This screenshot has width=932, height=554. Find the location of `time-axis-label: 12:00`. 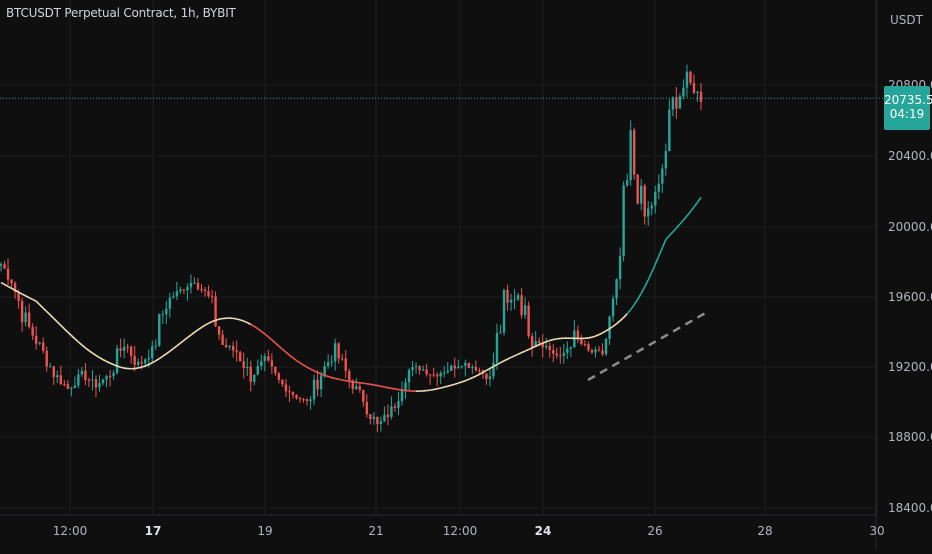

time-axis-label: 12:00 is located at coordinates (70, 531).